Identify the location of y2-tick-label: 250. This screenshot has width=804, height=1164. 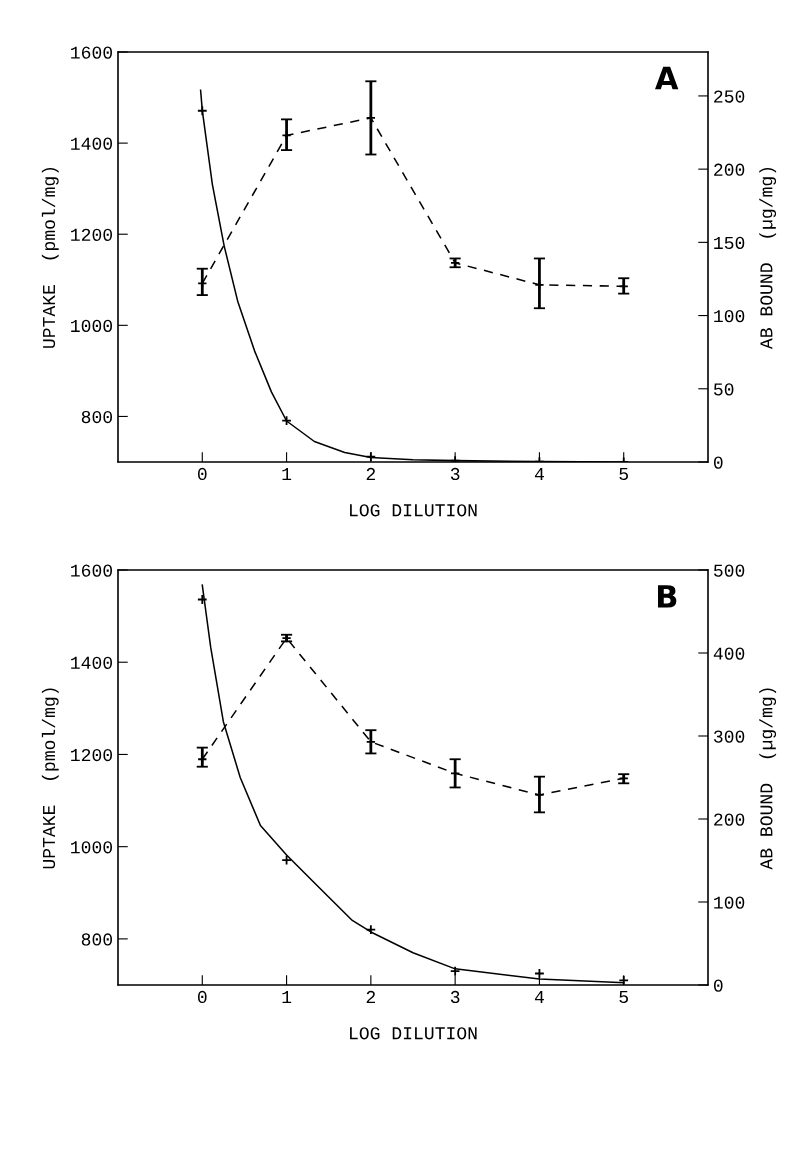
(729, 96).